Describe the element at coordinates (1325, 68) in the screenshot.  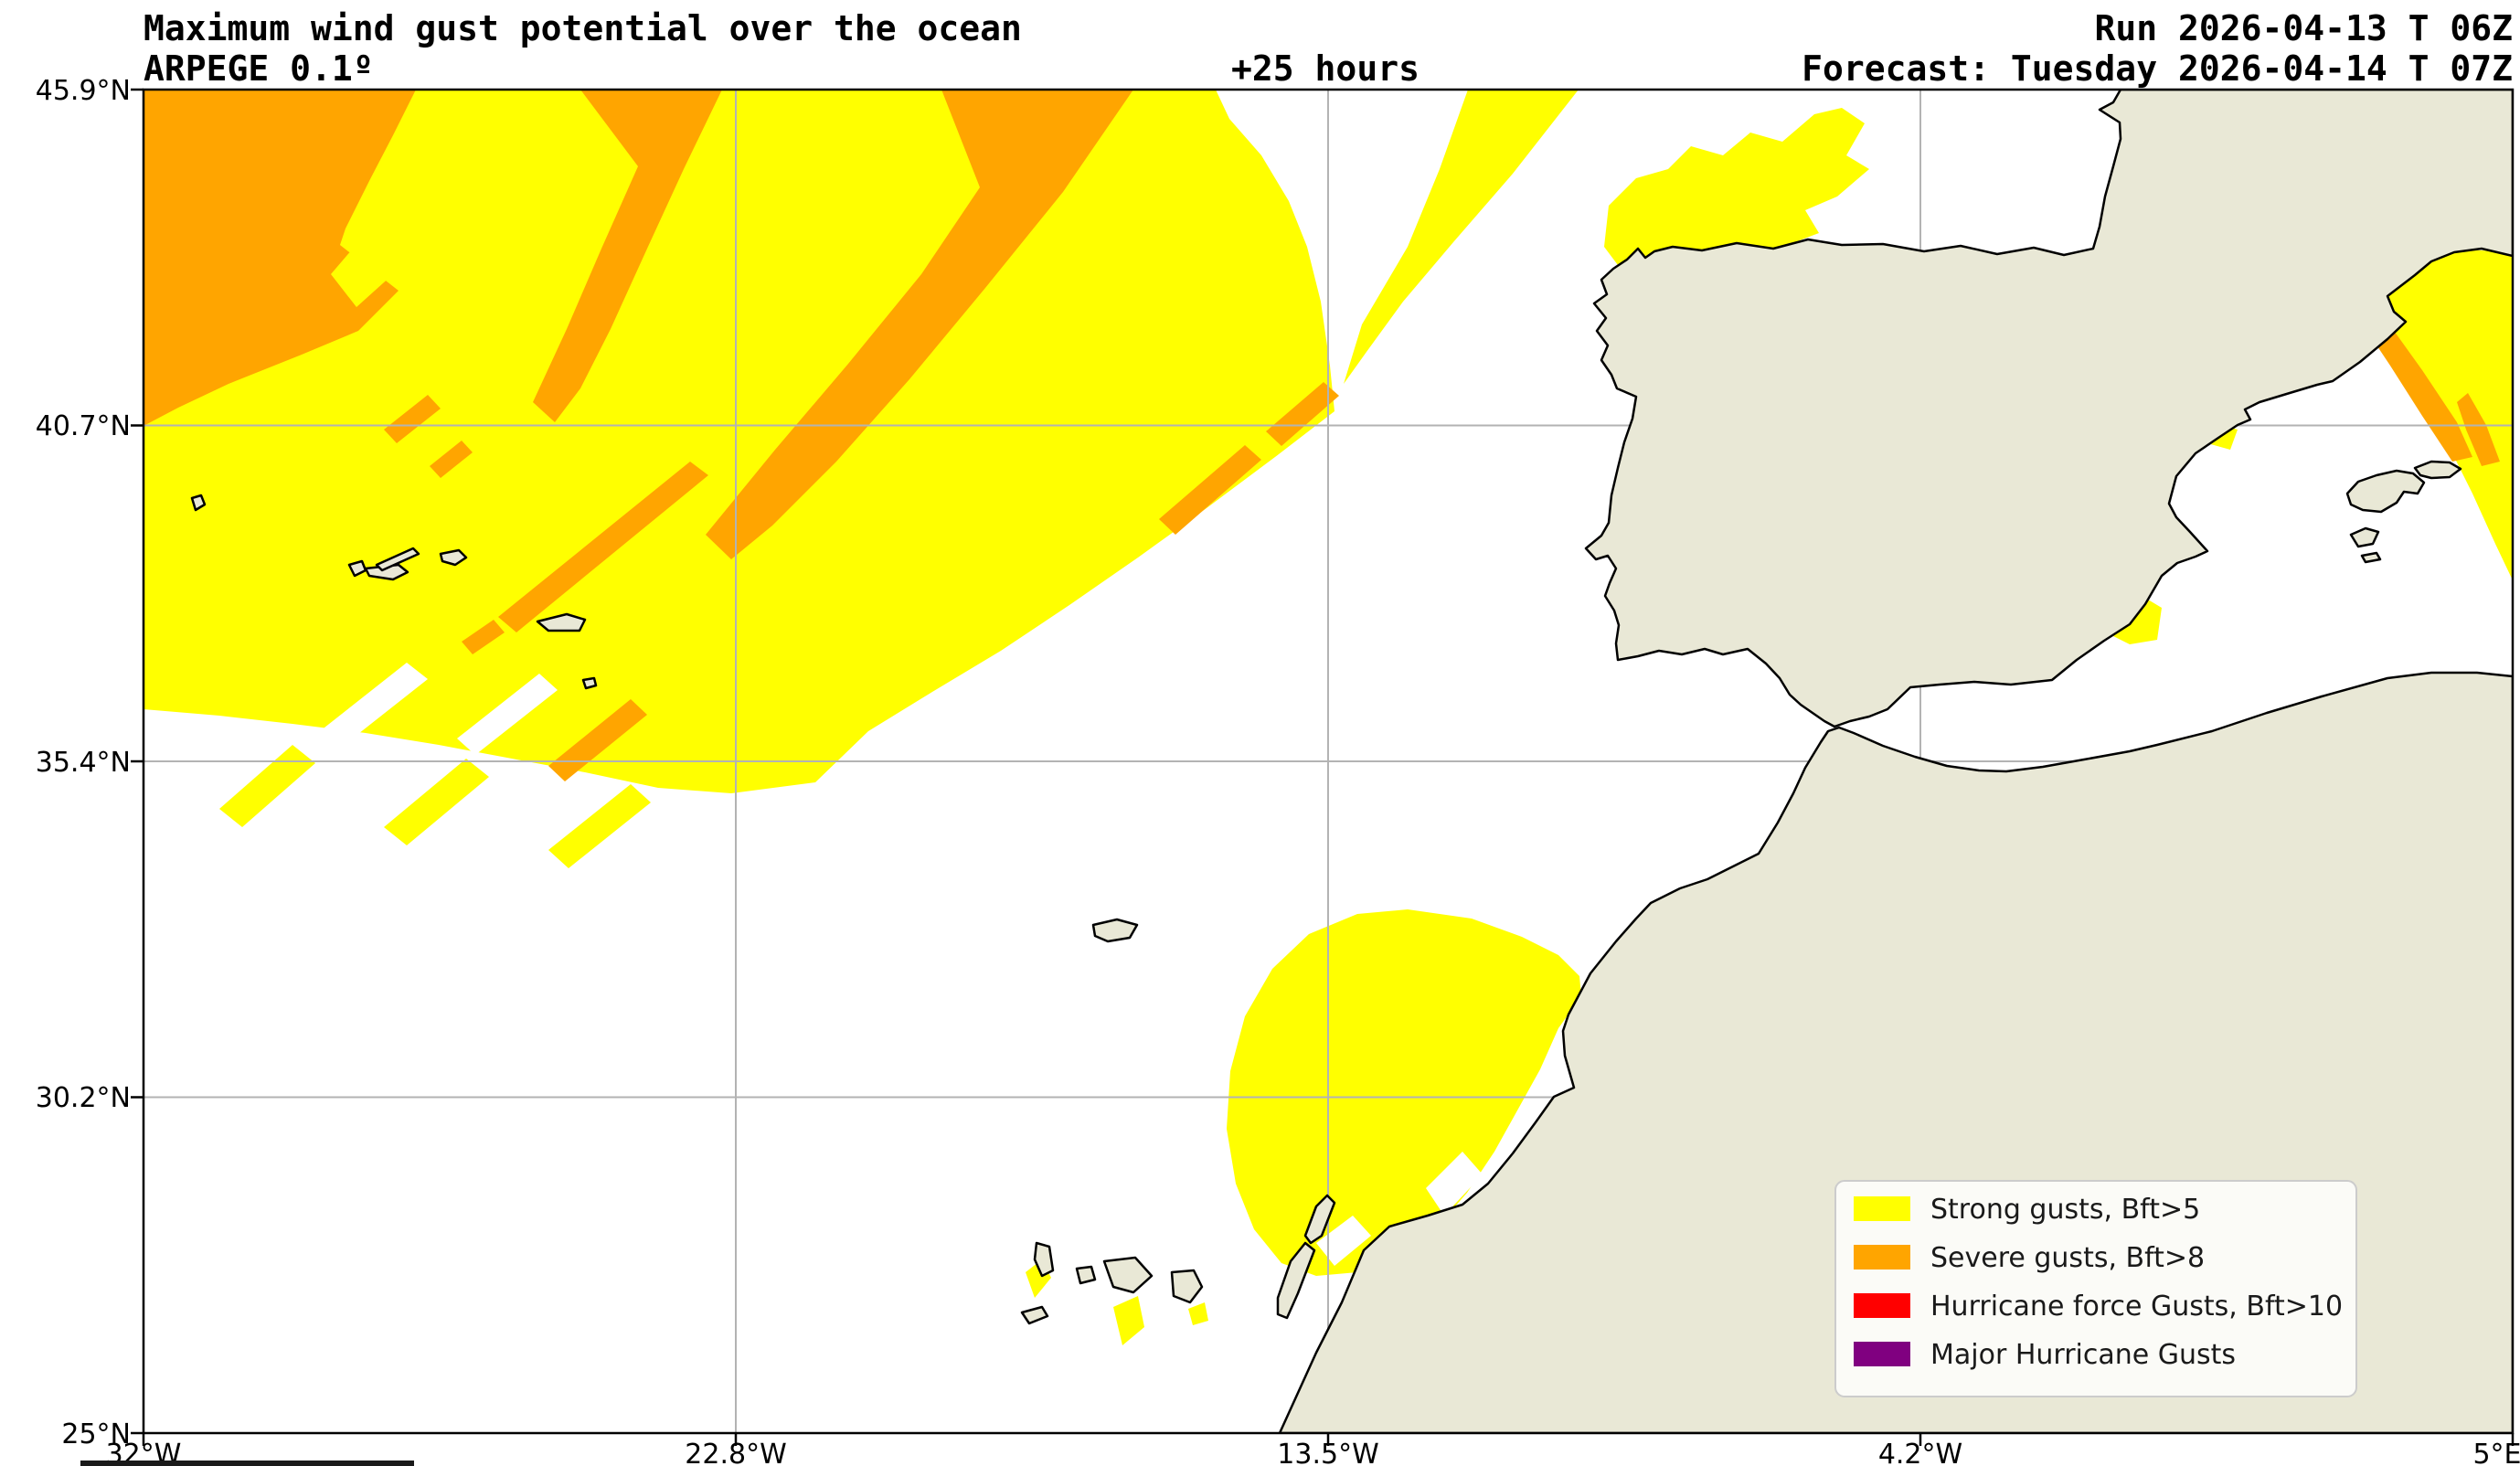
I see `lead-time-label: +25 hours` at that location.